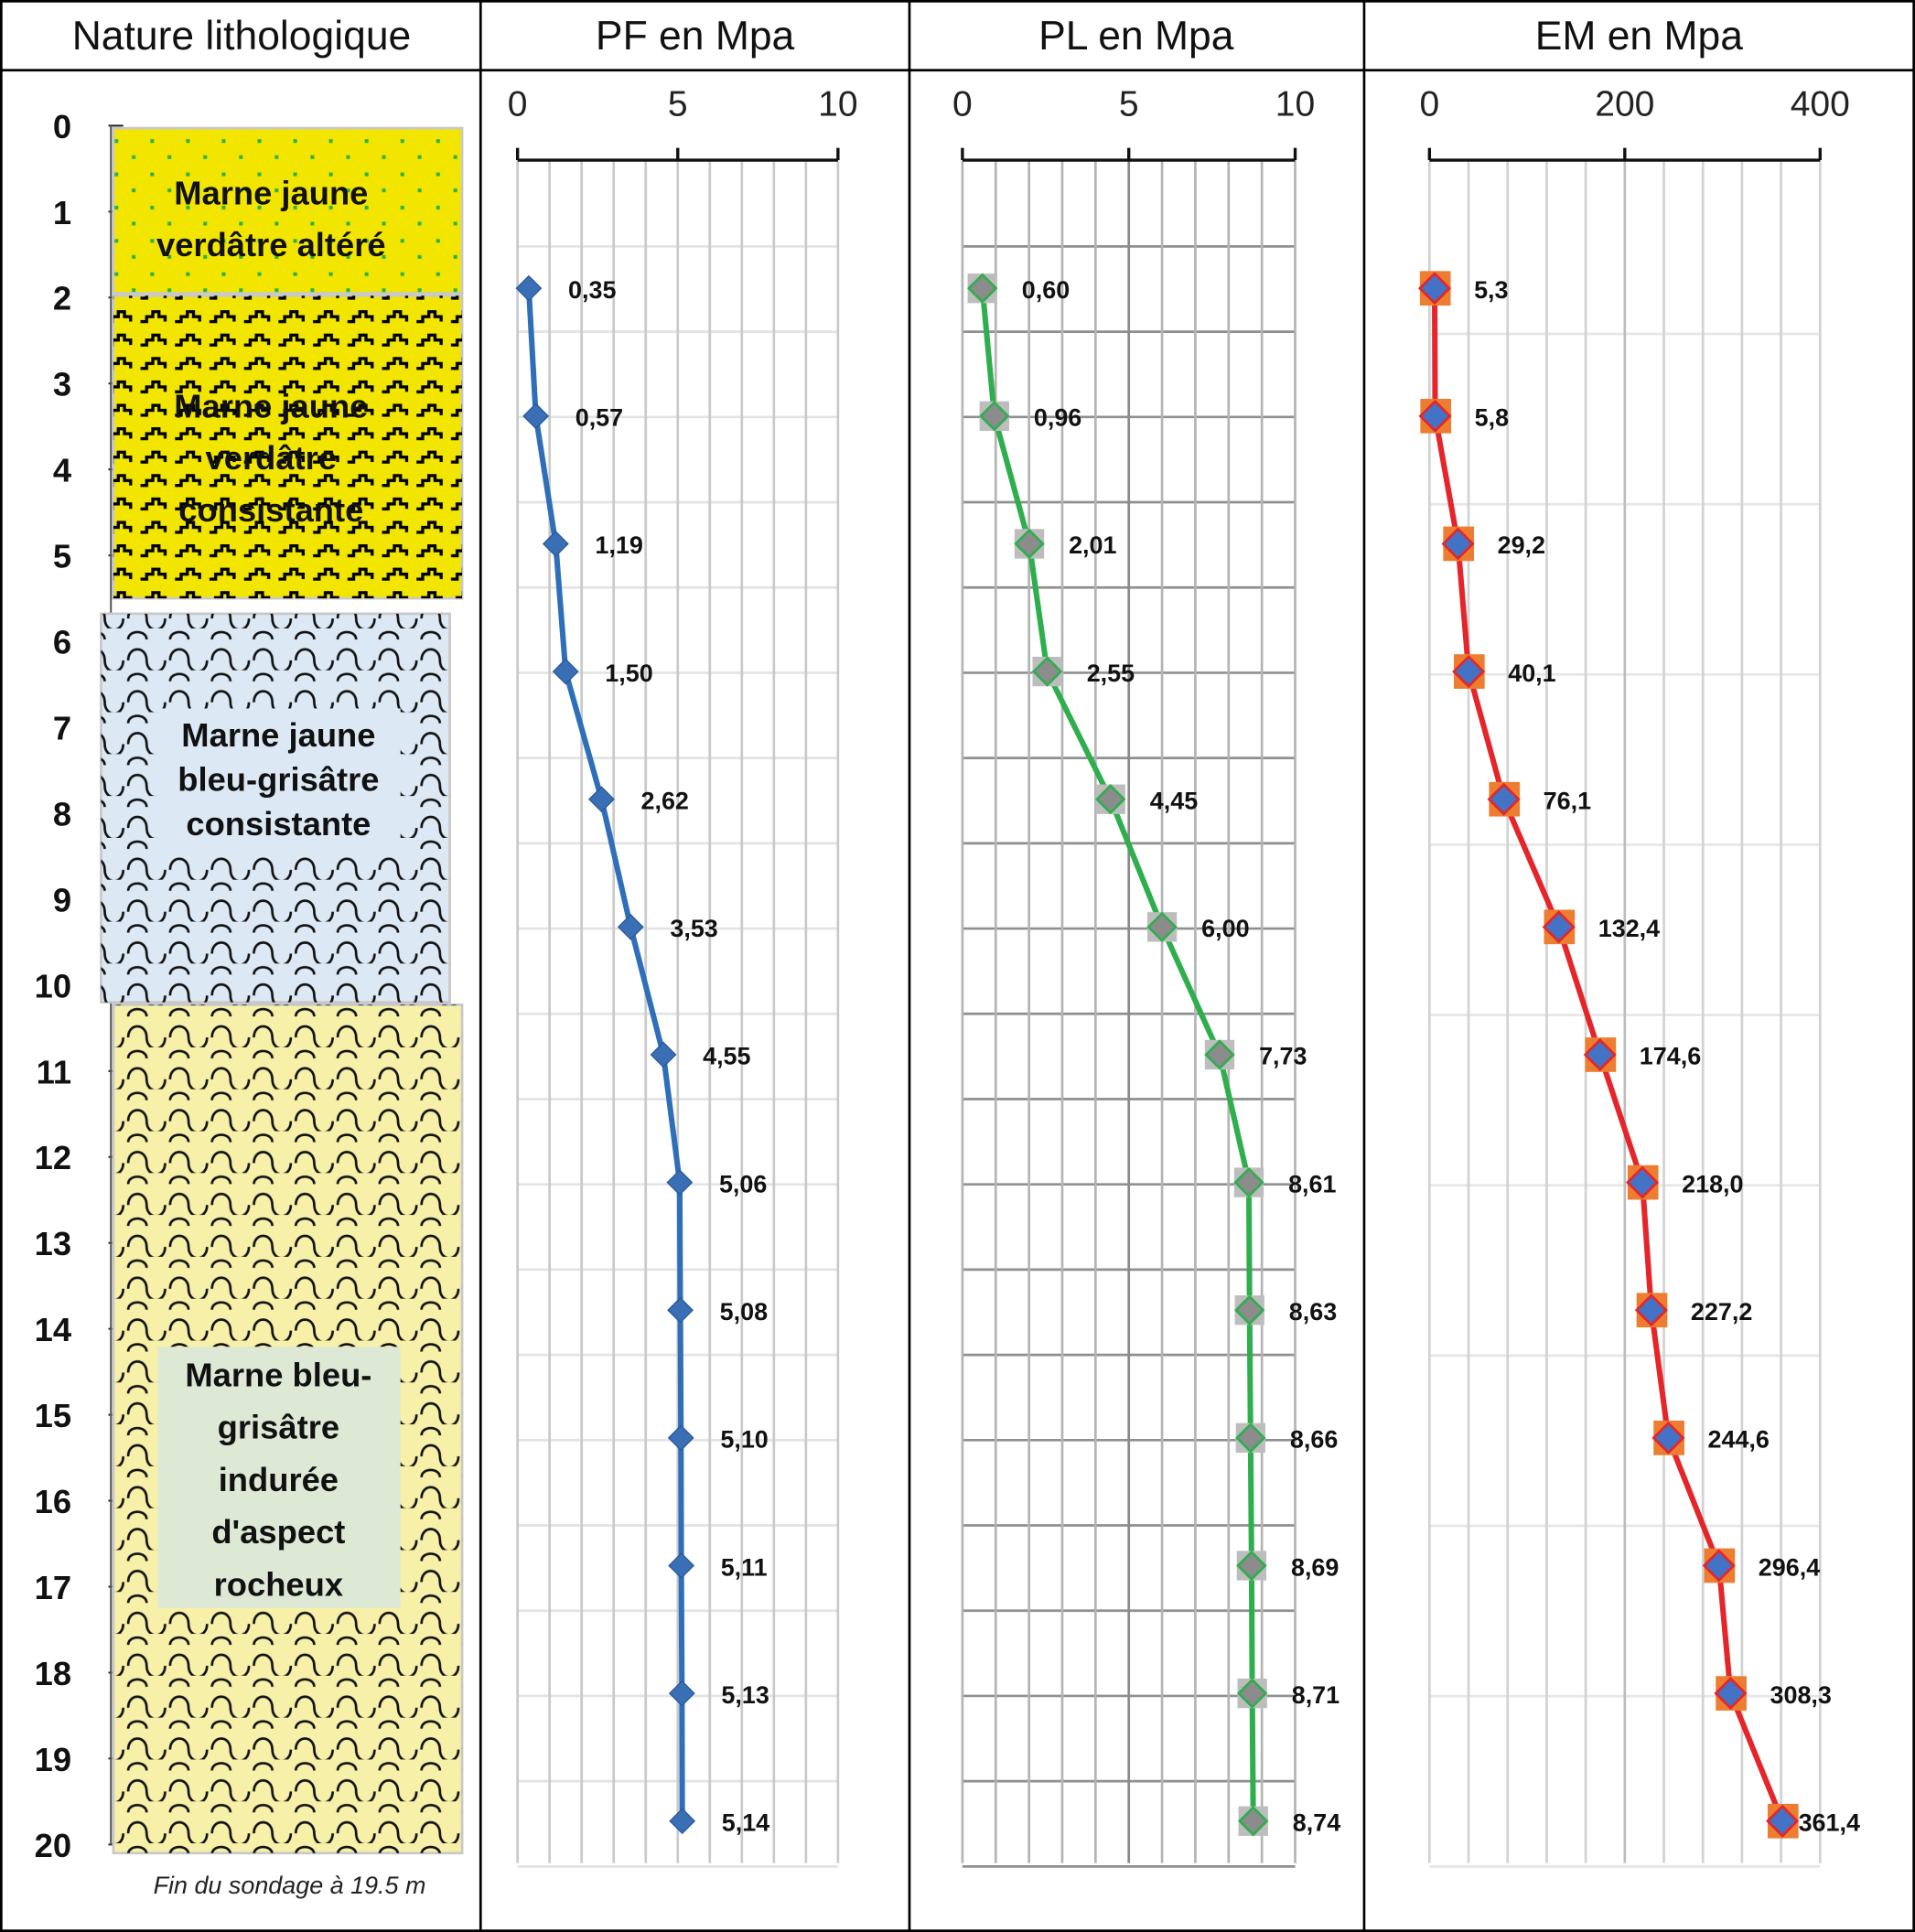 The image size is (1915, 1932). What do you see at coordinates (718, 1694) in the screenshot?
I see `data-point: 5,13` at bounding box center [718, 1694].